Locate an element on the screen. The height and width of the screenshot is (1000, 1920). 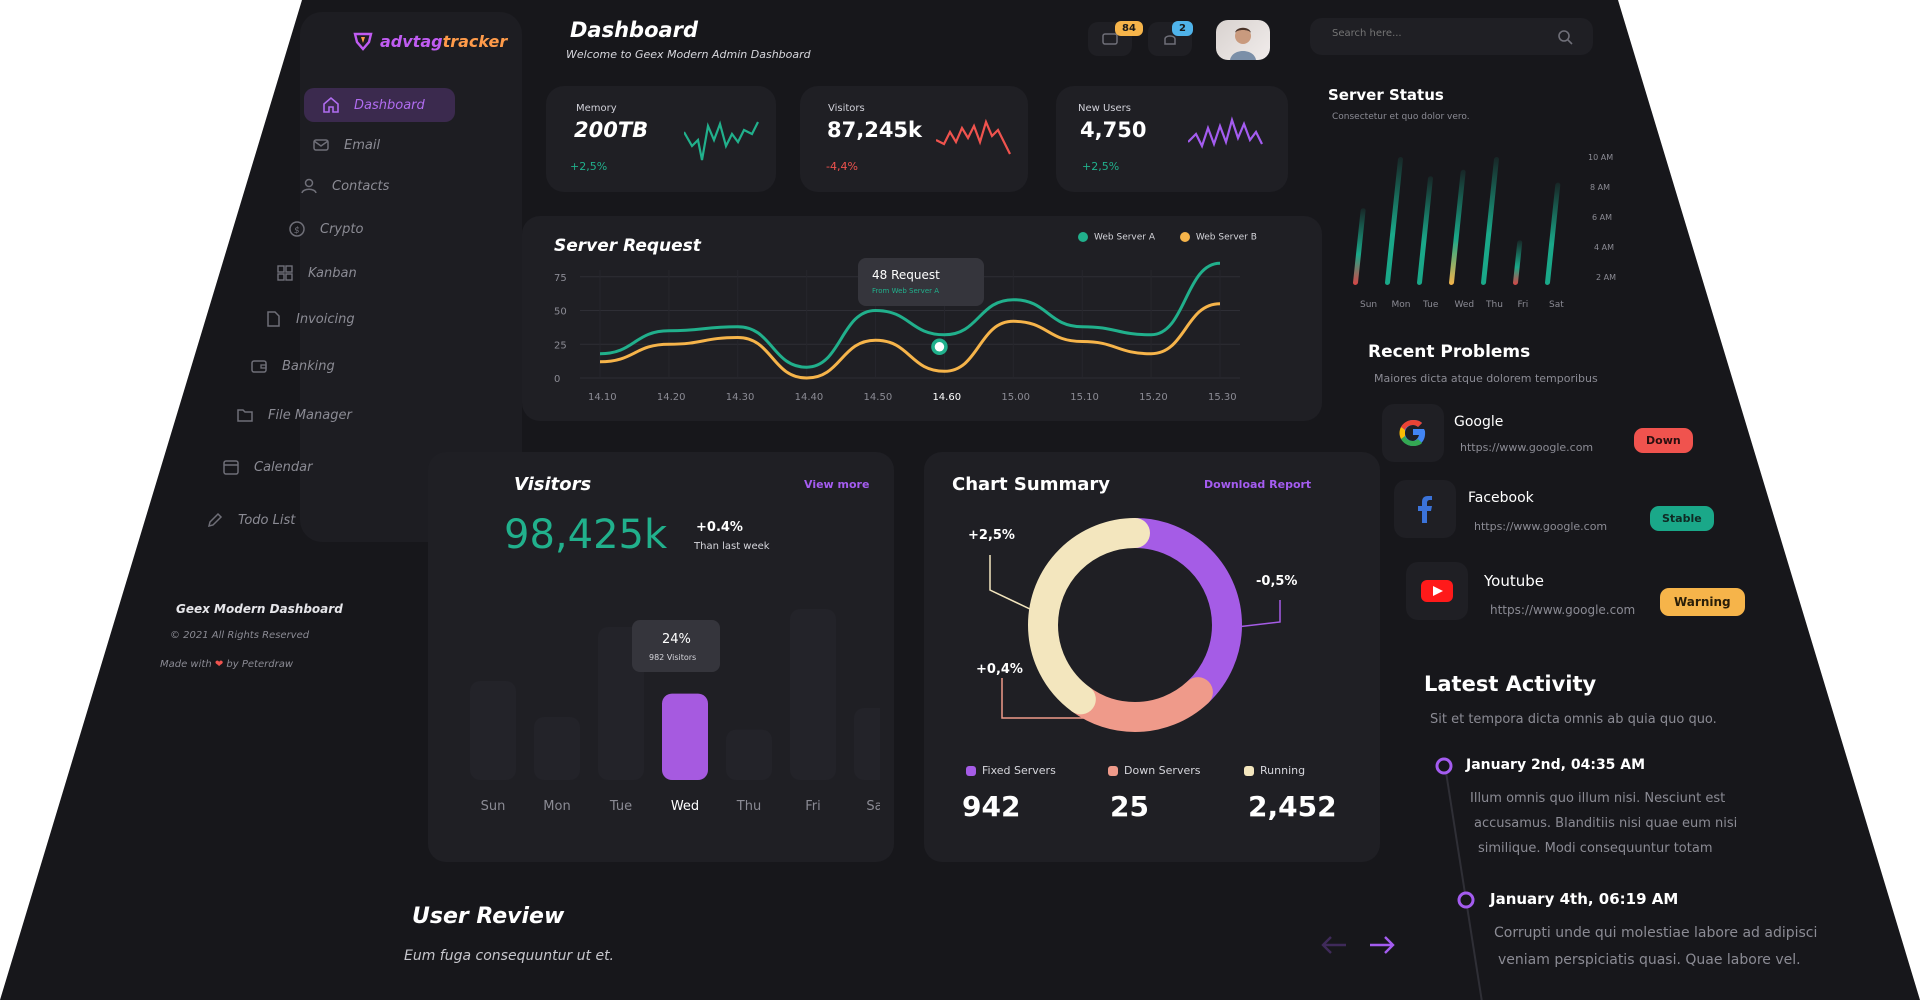
bar-sat is located at coordinates (867, 744).